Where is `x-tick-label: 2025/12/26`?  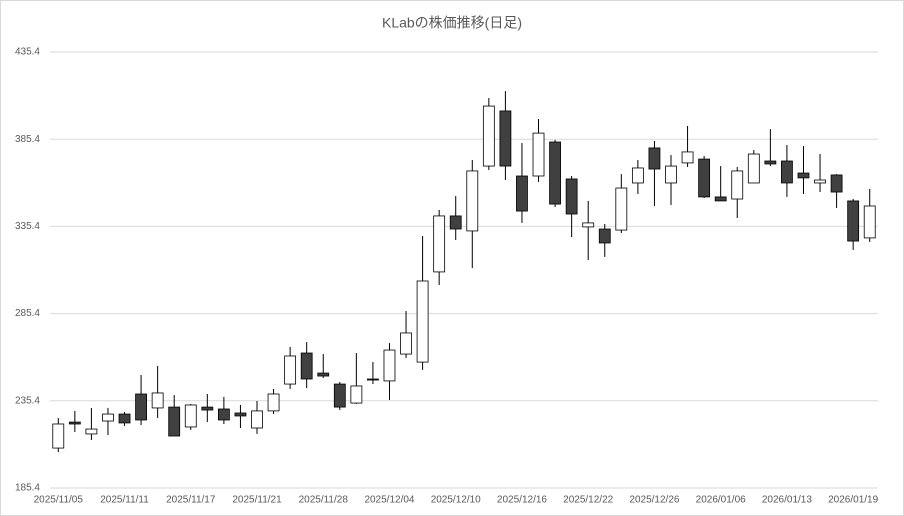
x-tick-label: 2025/12/26 is located at coordinates (654, 500).